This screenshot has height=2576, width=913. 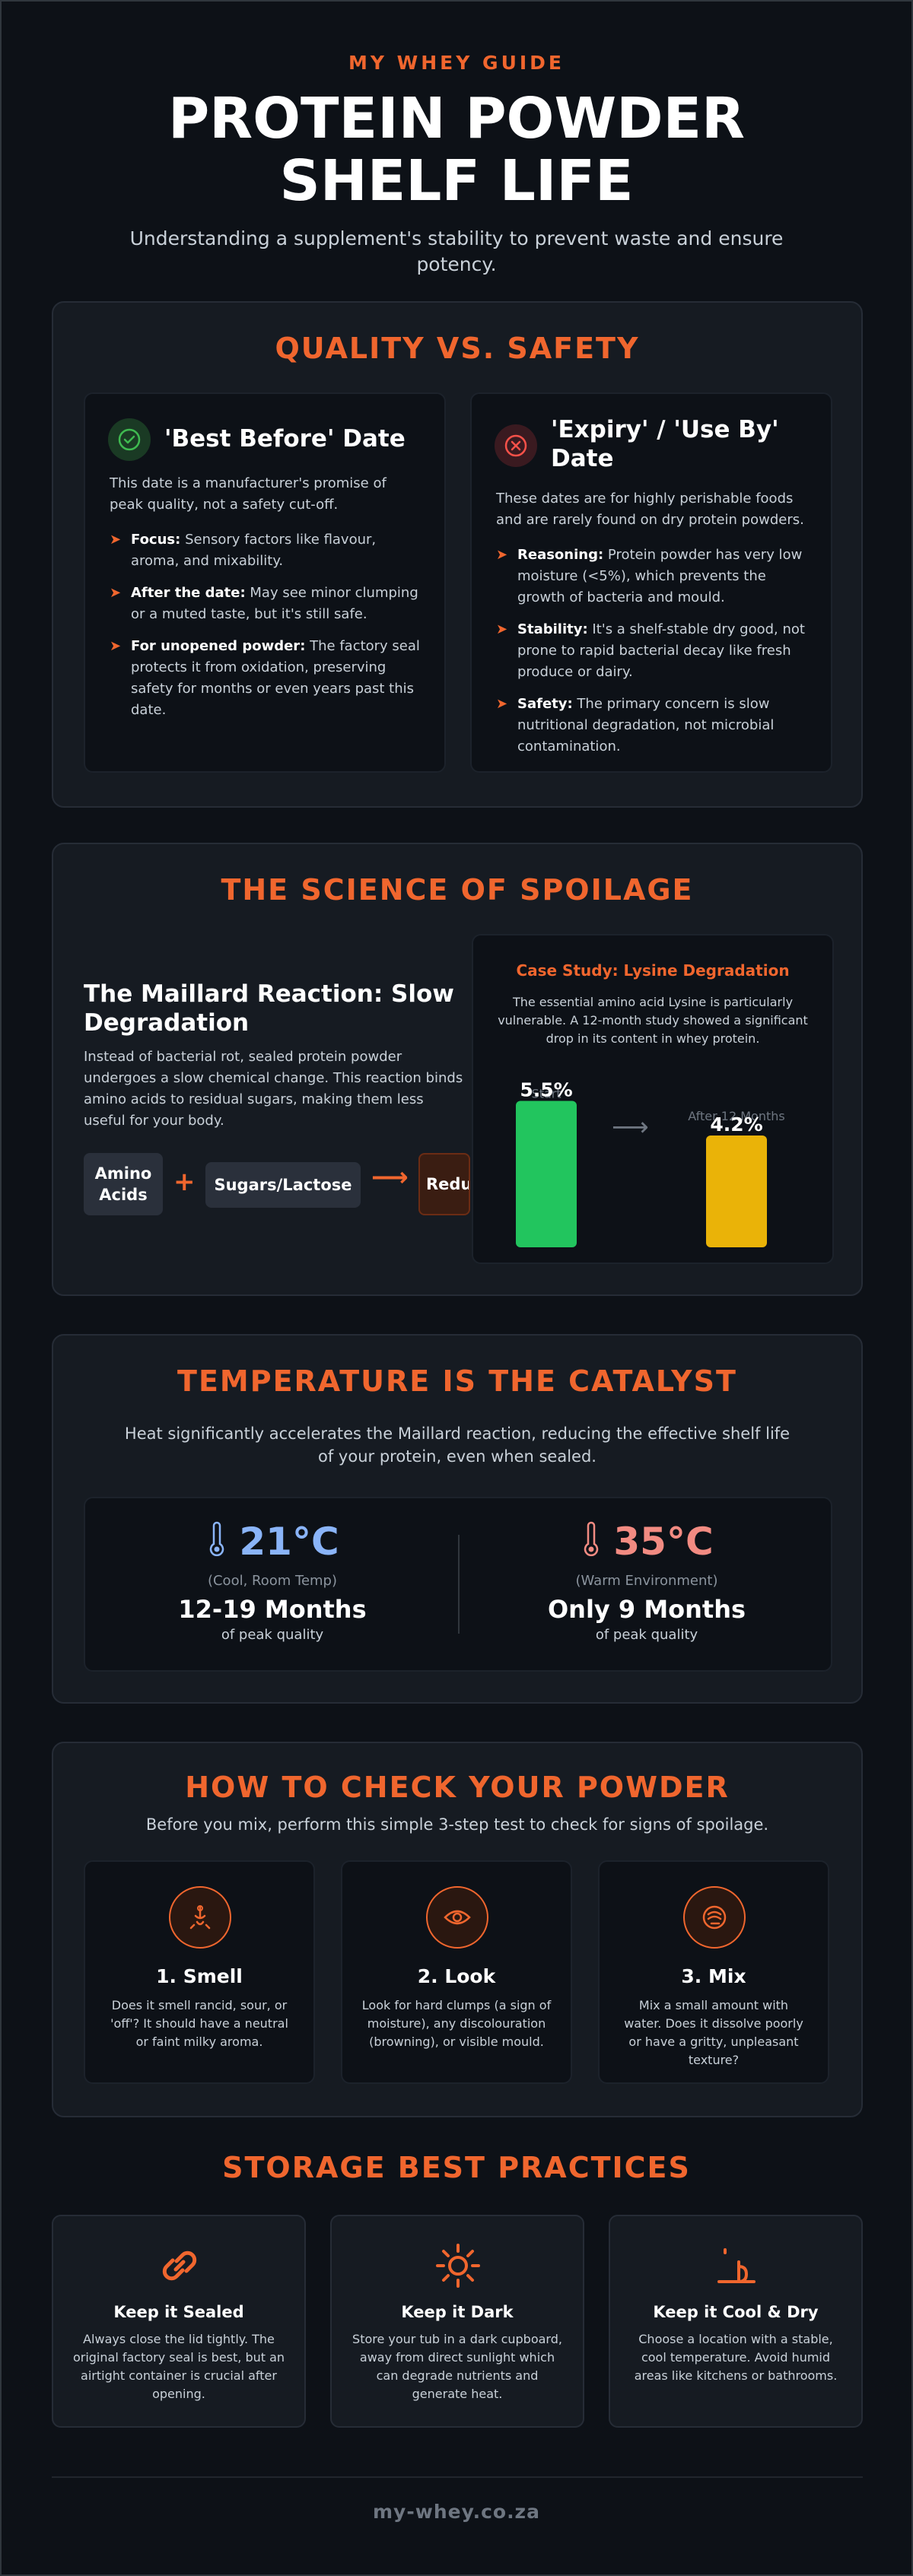 I want to click on mix-icon, so click(x=714, y=1917).